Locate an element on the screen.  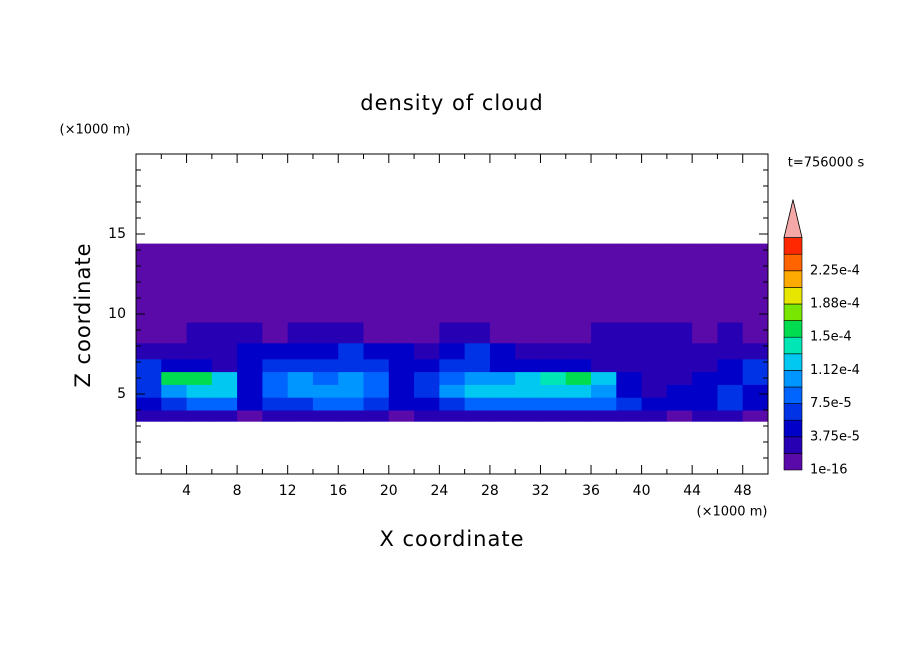
x-tick-label: 40 is located at coordinates (642, 491).